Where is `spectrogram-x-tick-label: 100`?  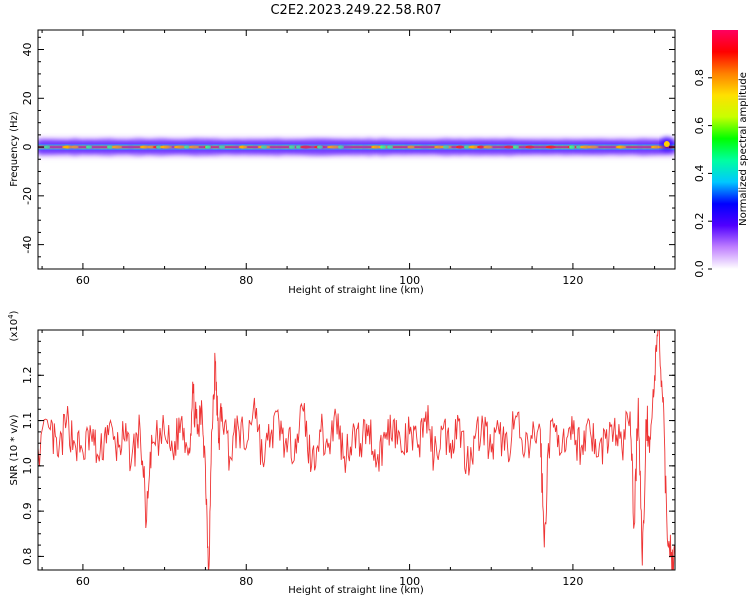 spectrogram-x-tick-label: 100 is located at coordinates (409, 280).